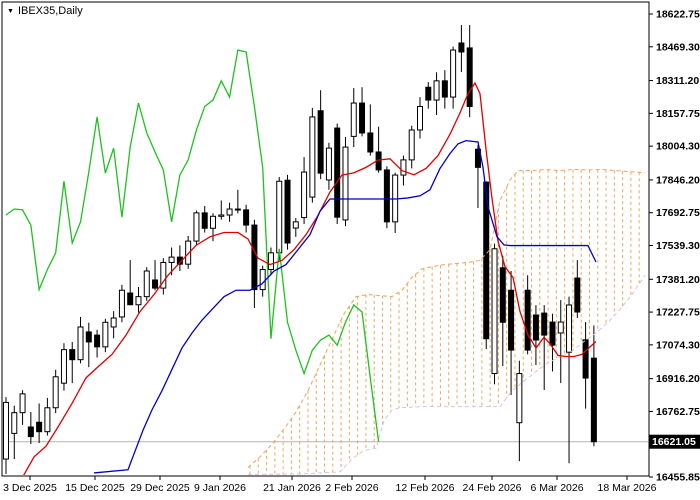  Describe the element at coordinates (160, 488) in the screenshot. I see `time-tick-label: 29 Dec 2025` at that location.